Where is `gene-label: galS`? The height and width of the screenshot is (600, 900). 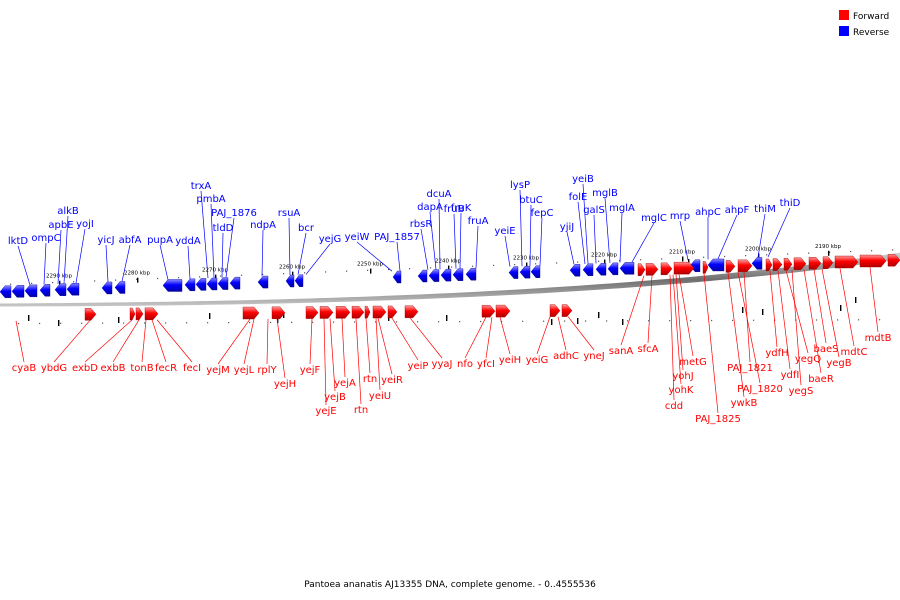 gene-label: galS is located at coordinates (594, 210).